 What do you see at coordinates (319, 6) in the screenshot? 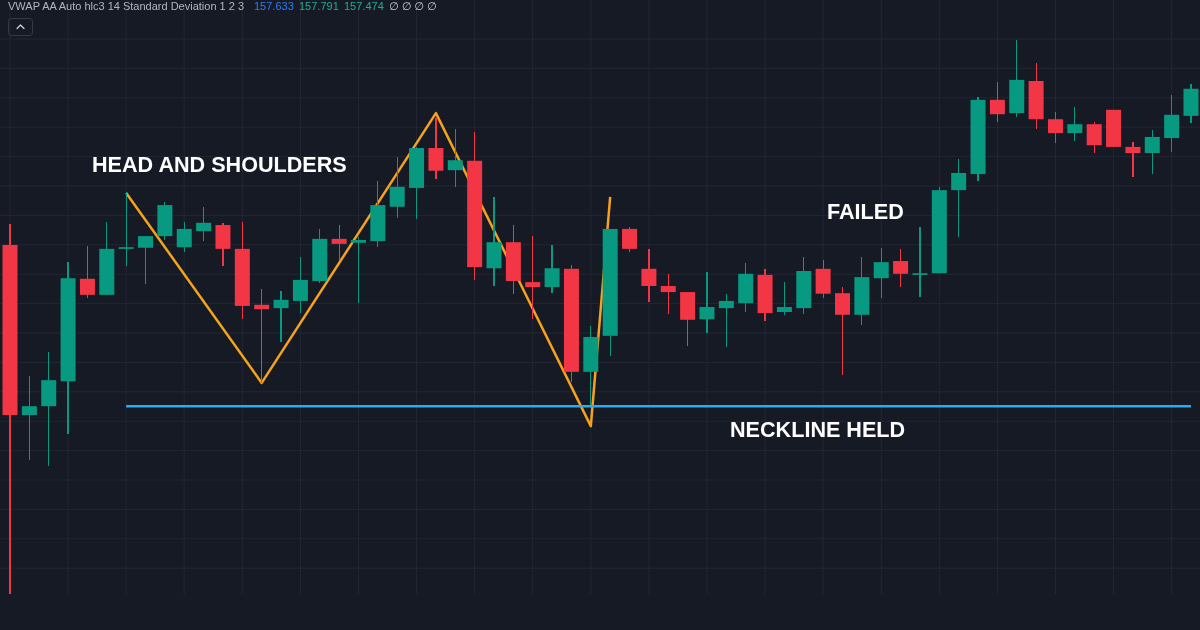
I see `text: 157.791` at bounding box center [319, 6].